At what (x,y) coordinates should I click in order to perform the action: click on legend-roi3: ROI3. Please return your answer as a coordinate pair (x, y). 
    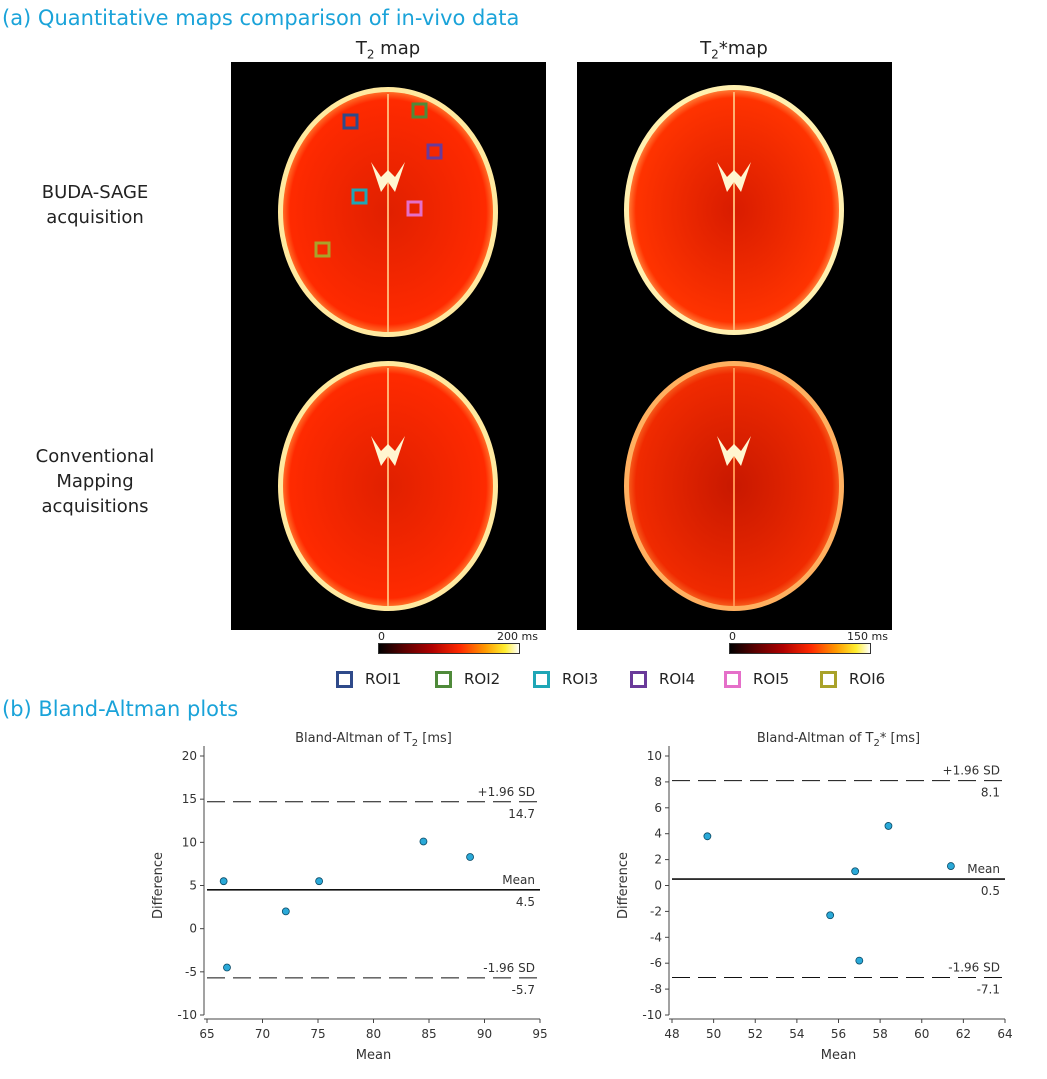
    Looking at the image, I should click on (565, 679).